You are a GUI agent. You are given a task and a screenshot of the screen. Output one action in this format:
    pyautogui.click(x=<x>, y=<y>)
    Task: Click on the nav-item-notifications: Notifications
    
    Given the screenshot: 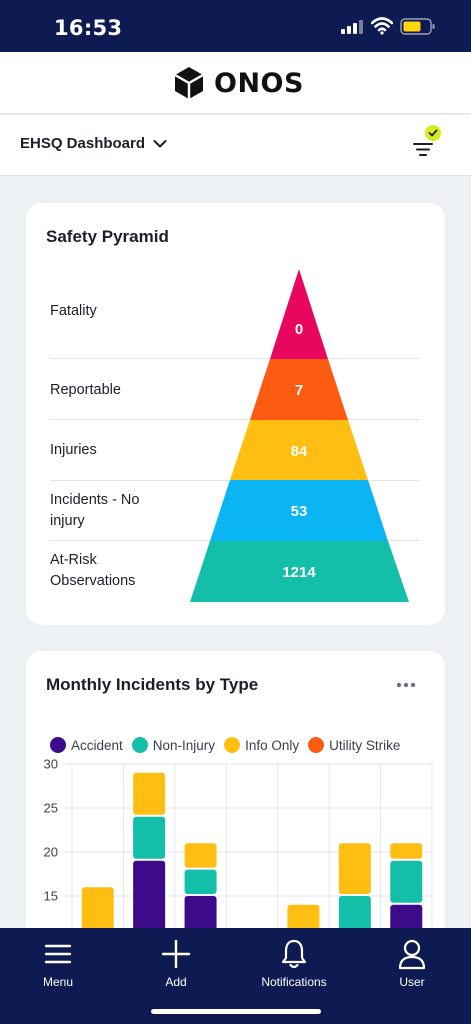 What is the action you would take?
    pyautogui.click(x=294, y=963)
    